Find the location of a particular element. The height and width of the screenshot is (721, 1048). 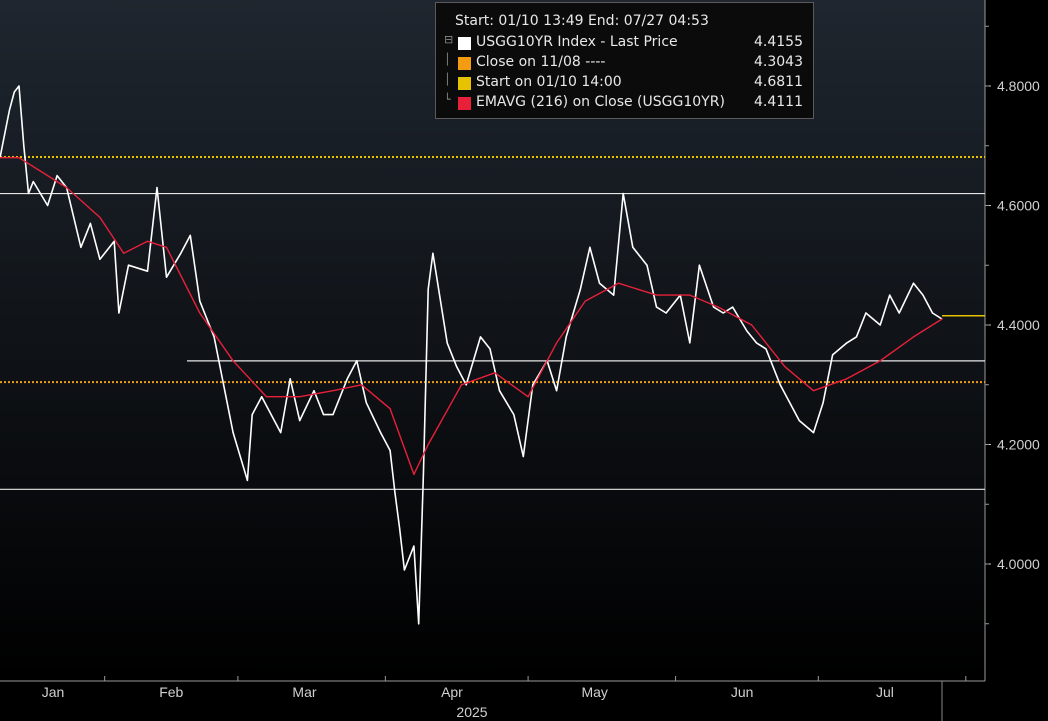

legend-date-range: Start: 01/10 13:49 End: 07/27 04:53 is located at coordinates (582, 21).